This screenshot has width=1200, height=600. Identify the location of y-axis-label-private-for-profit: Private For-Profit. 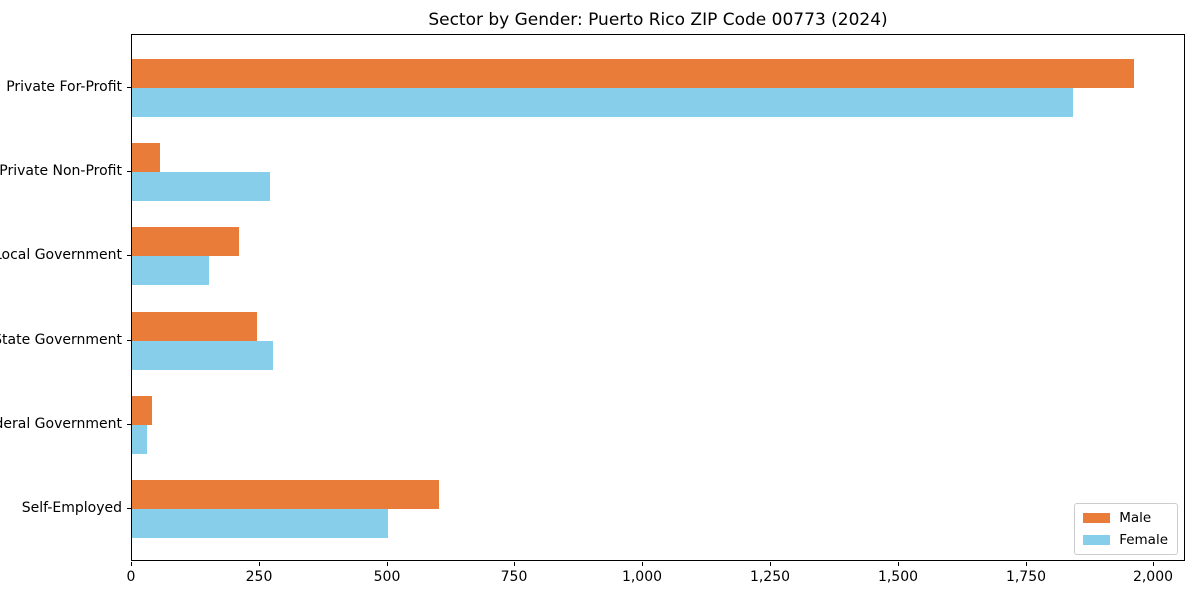
(64, 87).